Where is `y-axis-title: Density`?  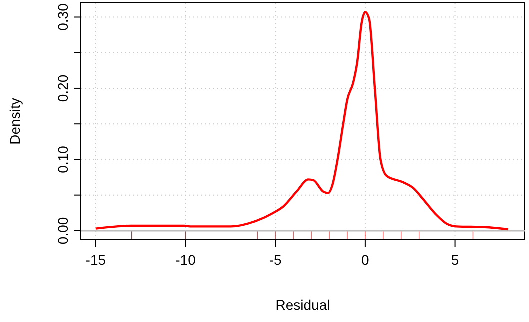
y-axis-title: Density is located at coordinates (15, 121).